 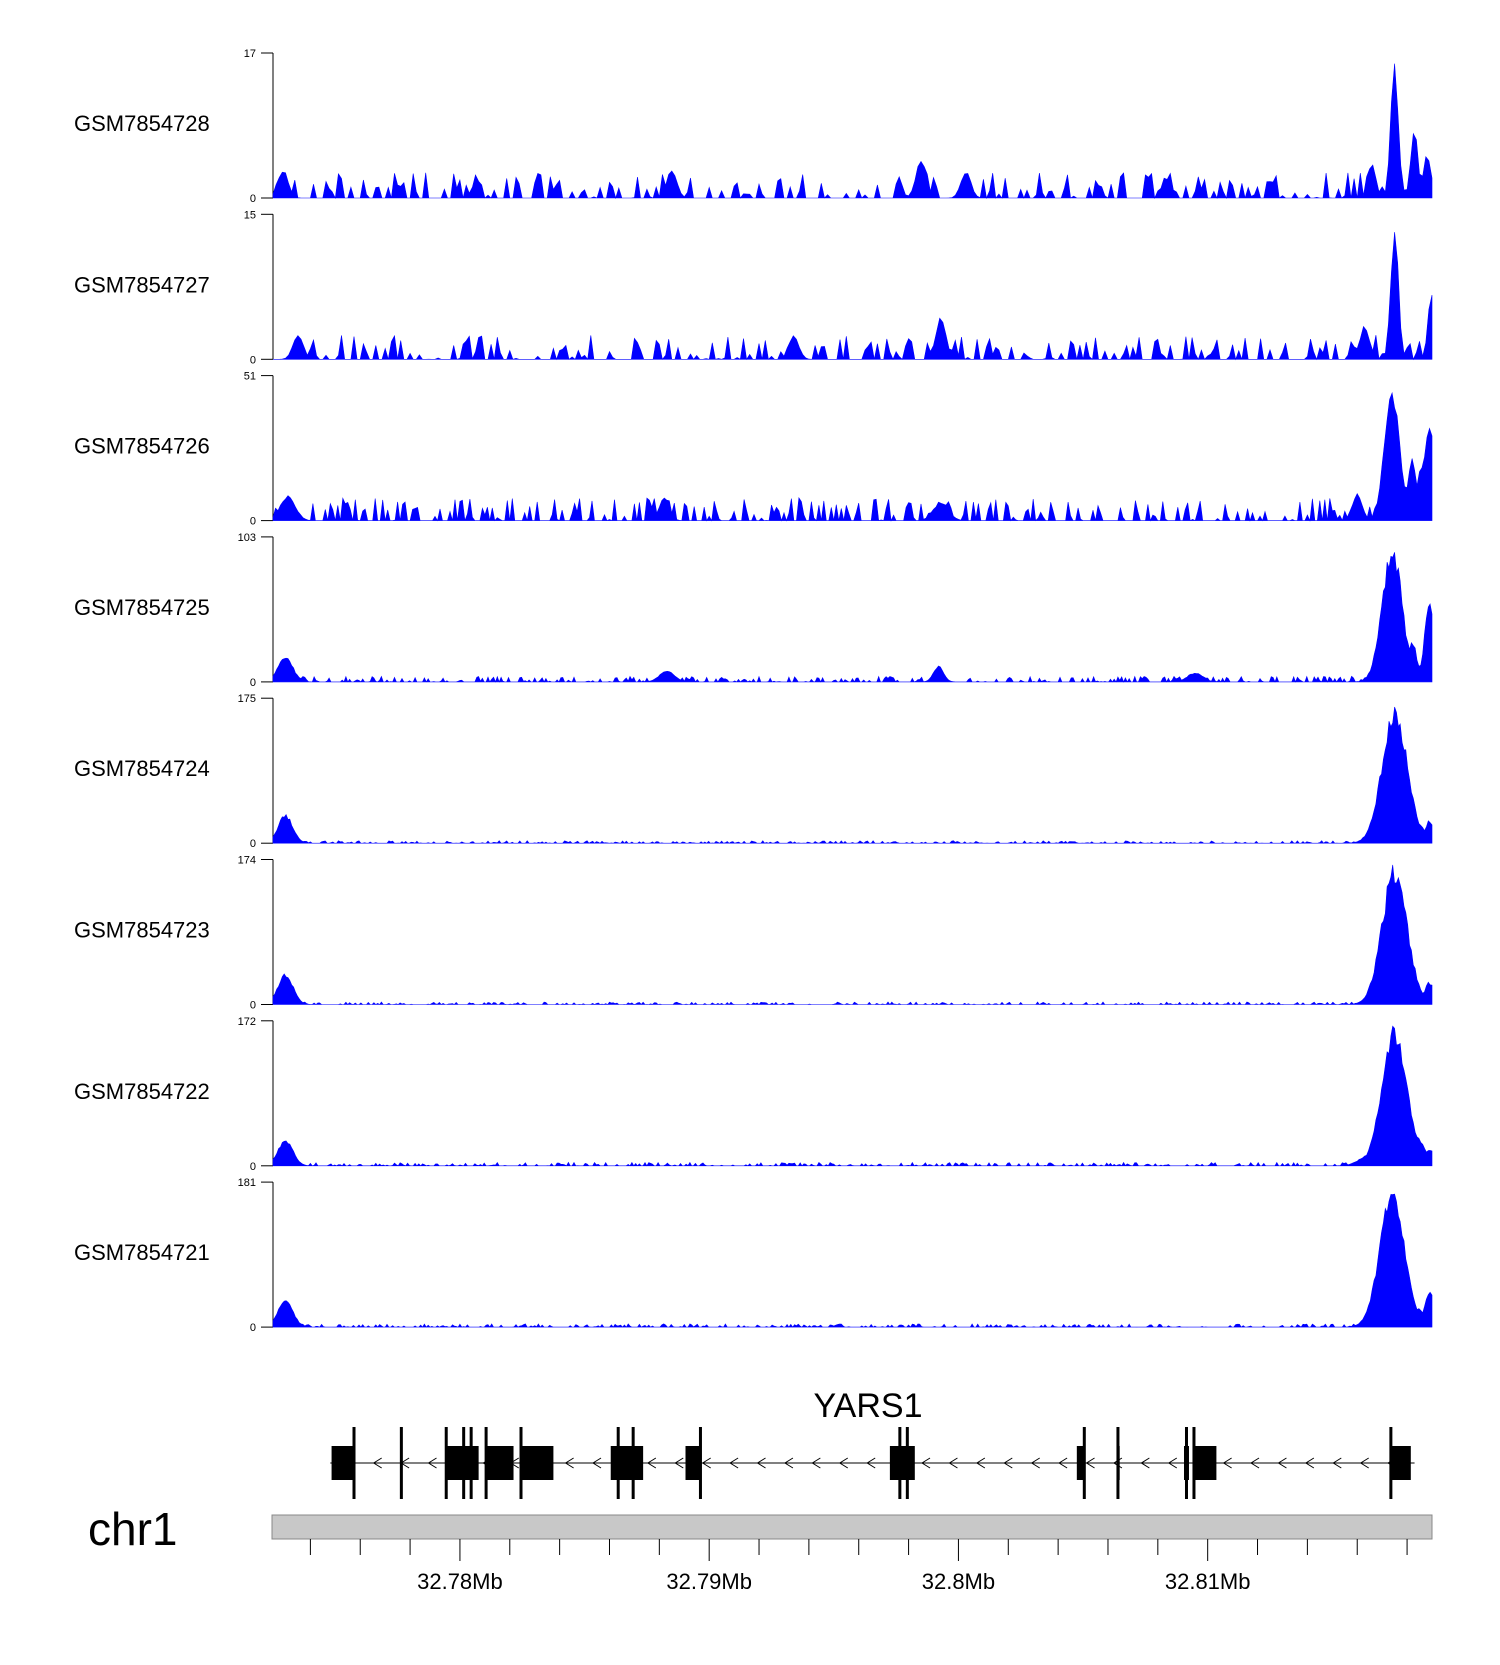 I want to click on x-axis-tick-label: 32.8Mb, so click(x=958, y=1581).